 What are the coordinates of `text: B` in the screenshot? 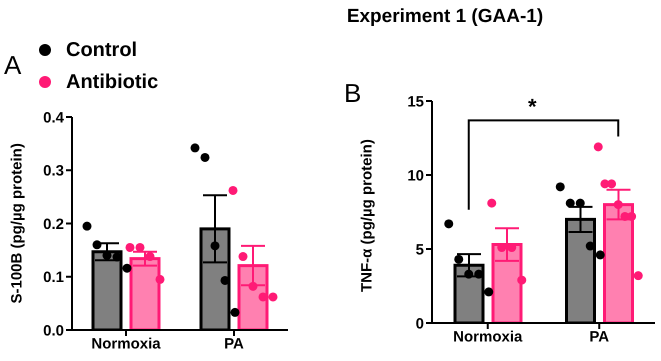 It's located at (353, 93).